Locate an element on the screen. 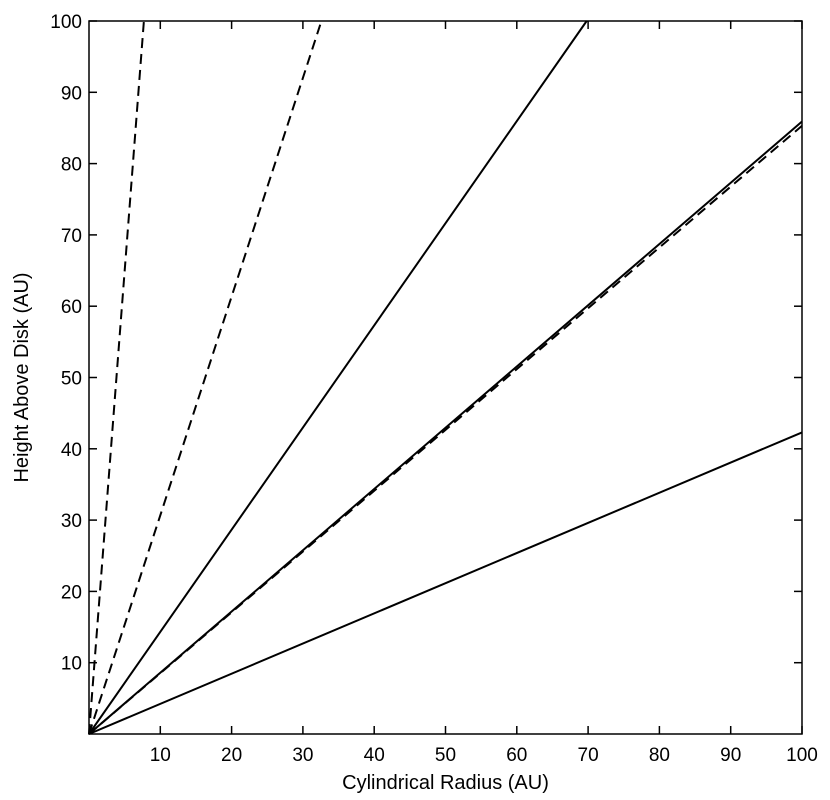  x-tick-label: 70 is located at coordinates (588, 755).